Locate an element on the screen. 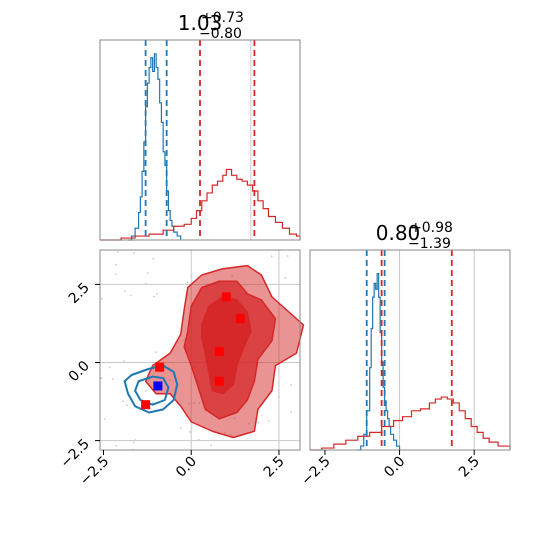  xtick-label-bottom-right-2: 2.5 is located at coordinates (469, 467).